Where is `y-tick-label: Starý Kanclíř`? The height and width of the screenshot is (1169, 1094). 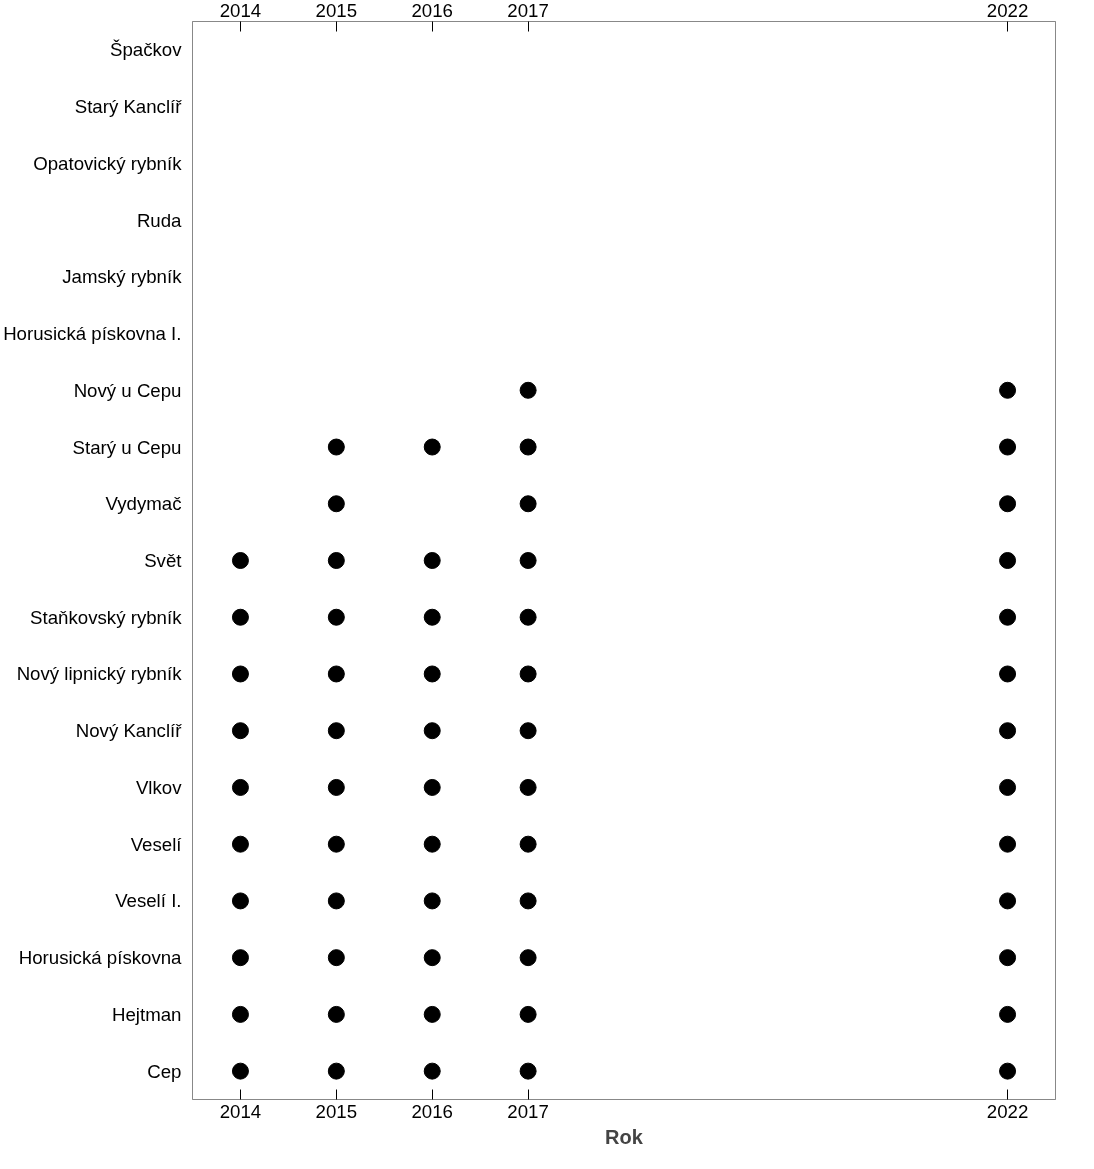 y-tick-label: Starý Kanclíř is located at coordinates (128, 107).